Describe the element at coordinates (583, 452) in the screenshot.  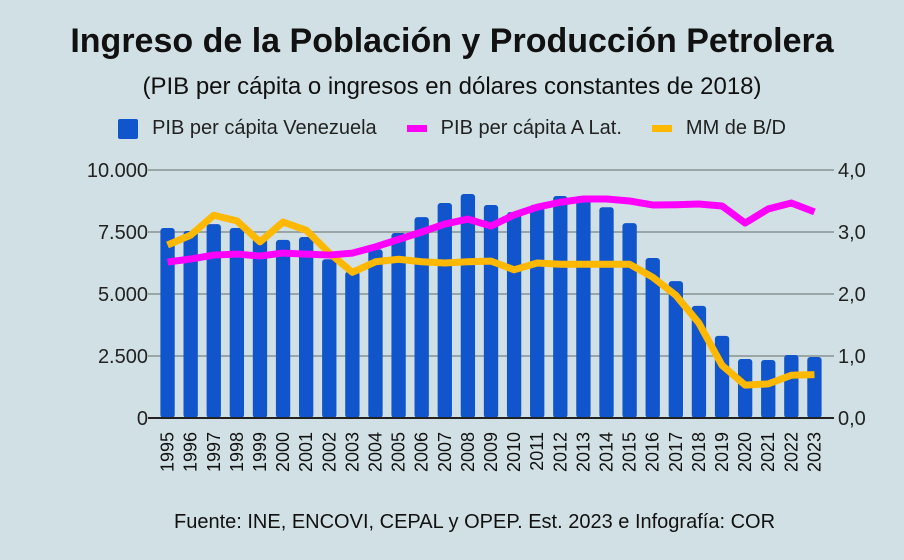
I see `x-tick-label: 2013` at that location.